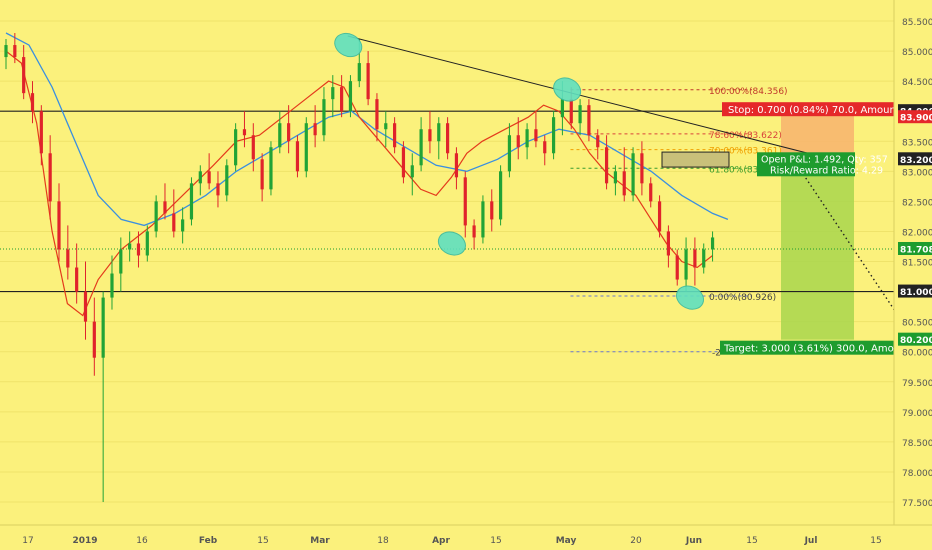  I want to click on stop-label-box, so click(808, 109).